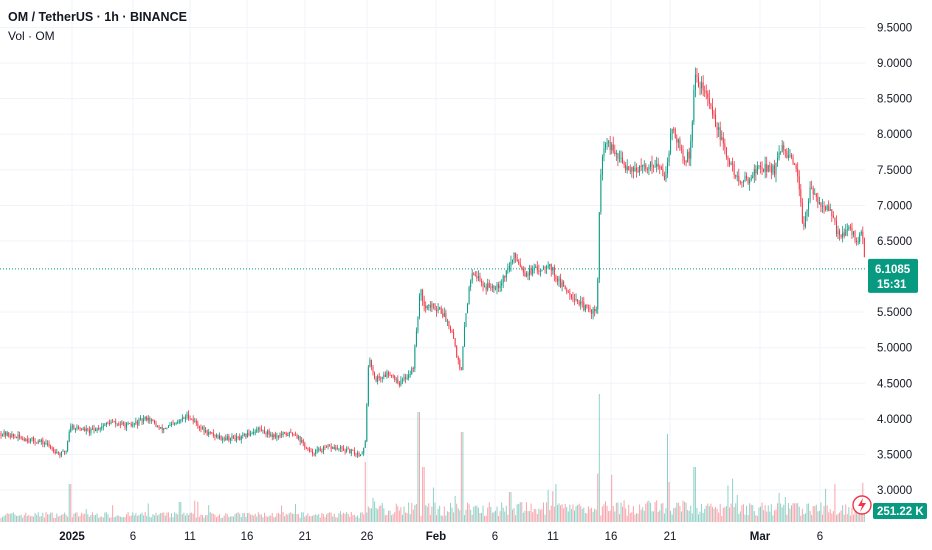  I want to click on last-price-label-bg, so click(893, 275).